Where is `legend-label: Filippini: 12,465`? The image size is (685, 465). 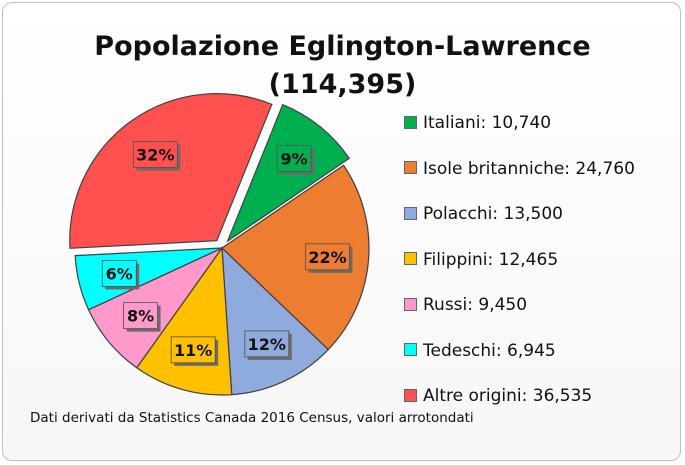 legend-label: Filippini: 12,465 is located at coordinates (491, 259).